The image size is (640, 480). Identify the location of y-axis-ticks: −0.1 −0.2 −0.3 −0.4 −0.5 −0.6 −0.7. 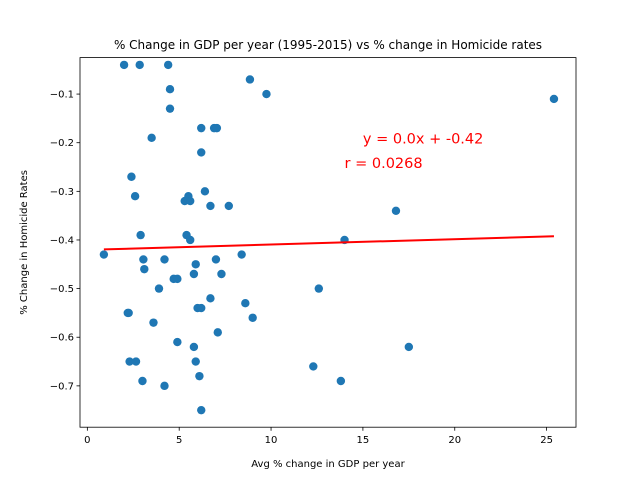
(65, 241).